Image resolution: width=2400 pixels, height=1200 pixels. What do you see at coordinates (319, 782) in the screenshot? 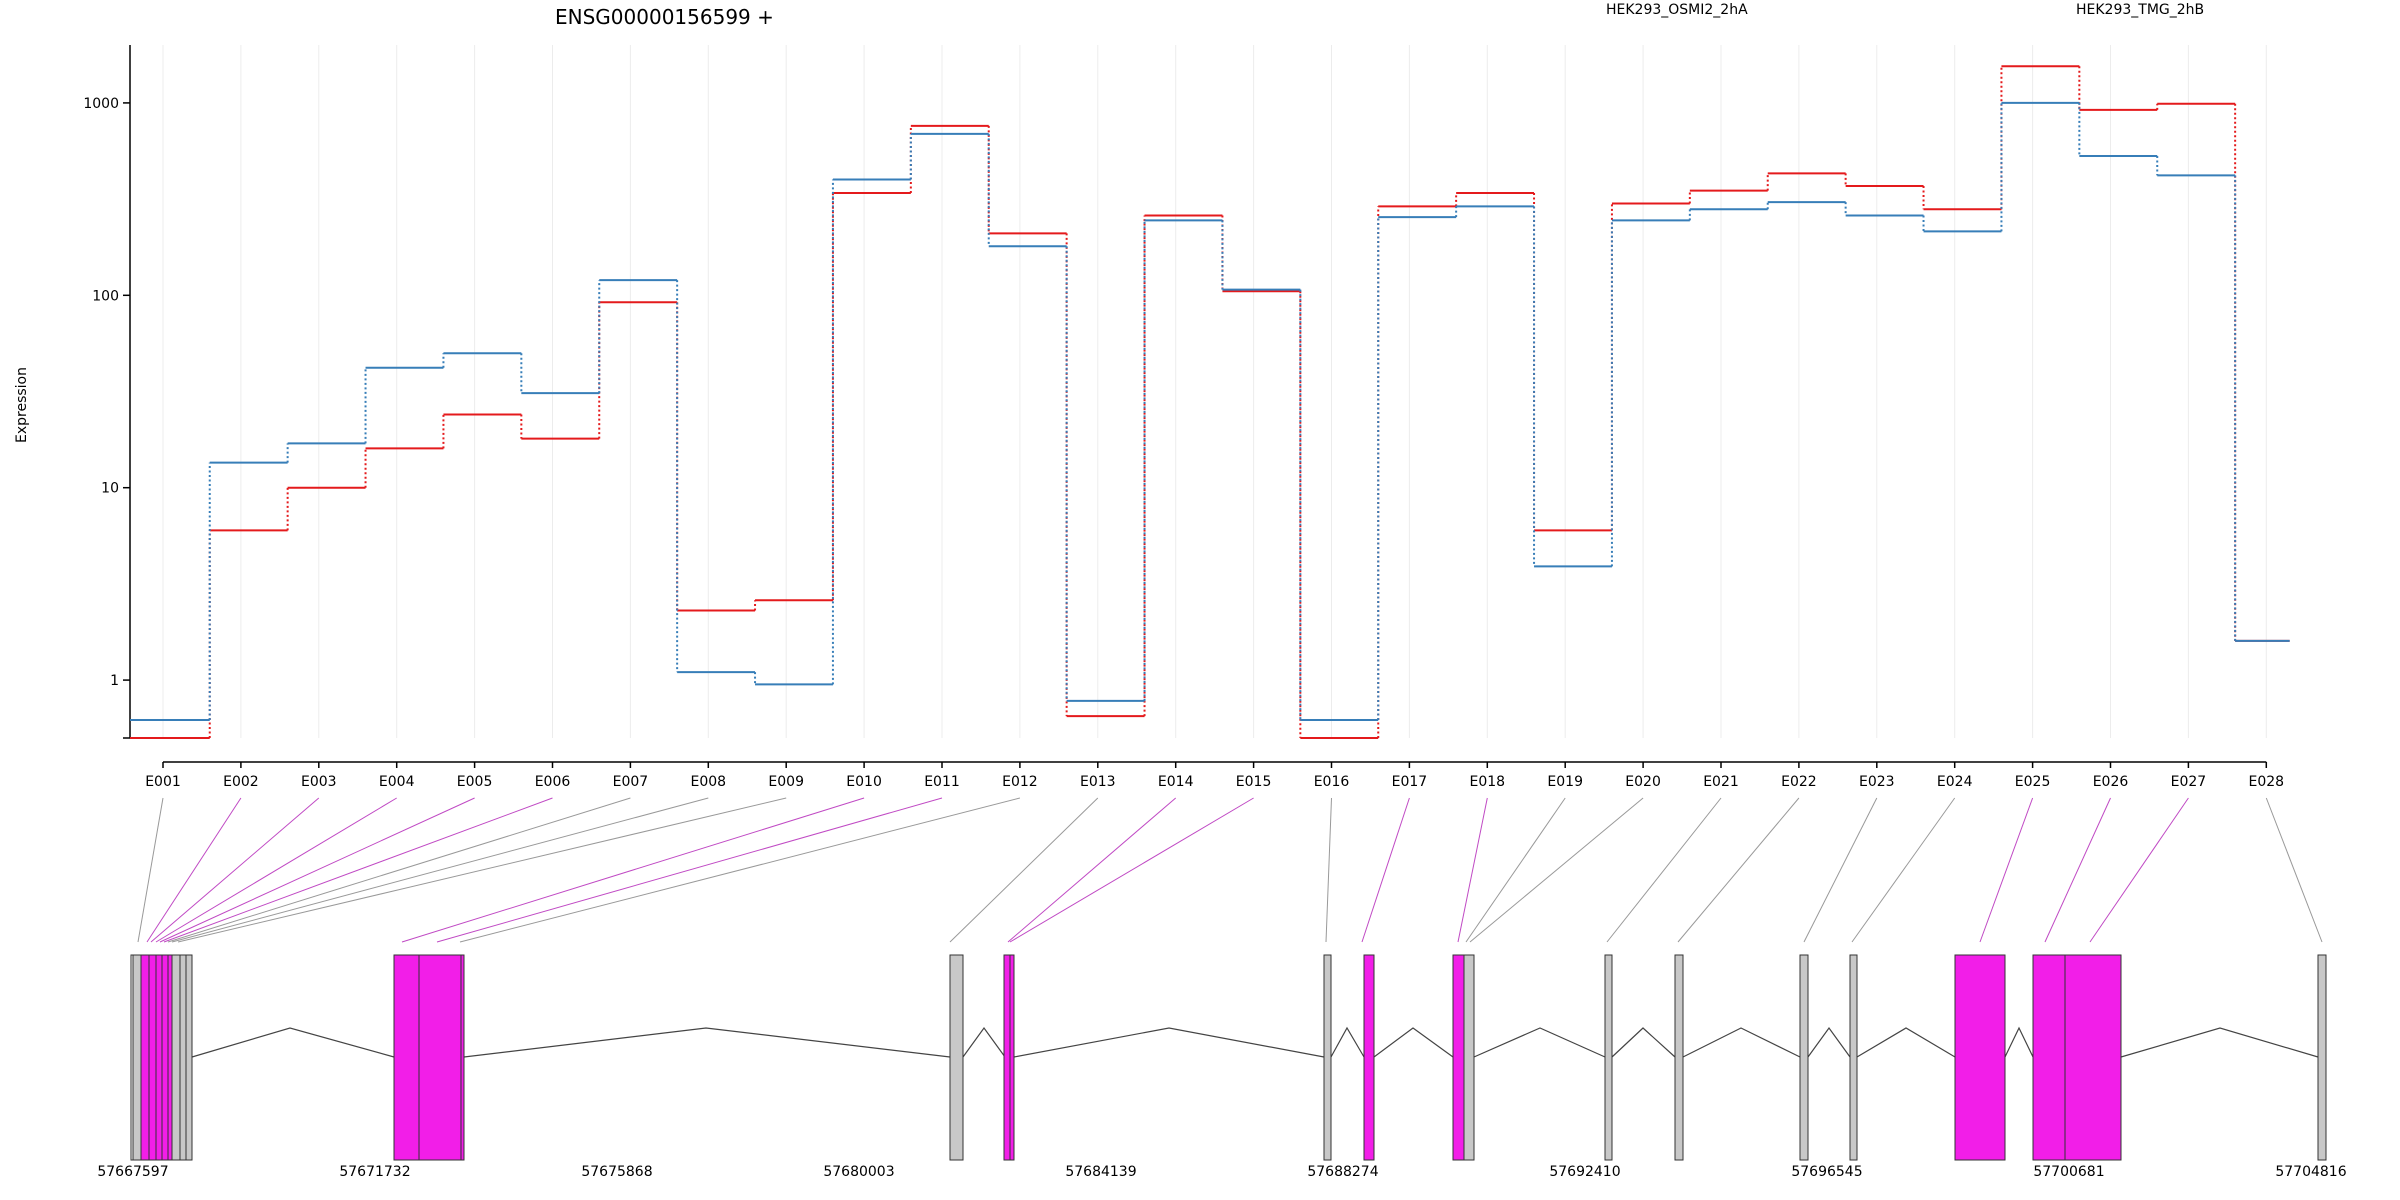
I see `x-tick-label-e003: E003` at bounding box center [319, 782].